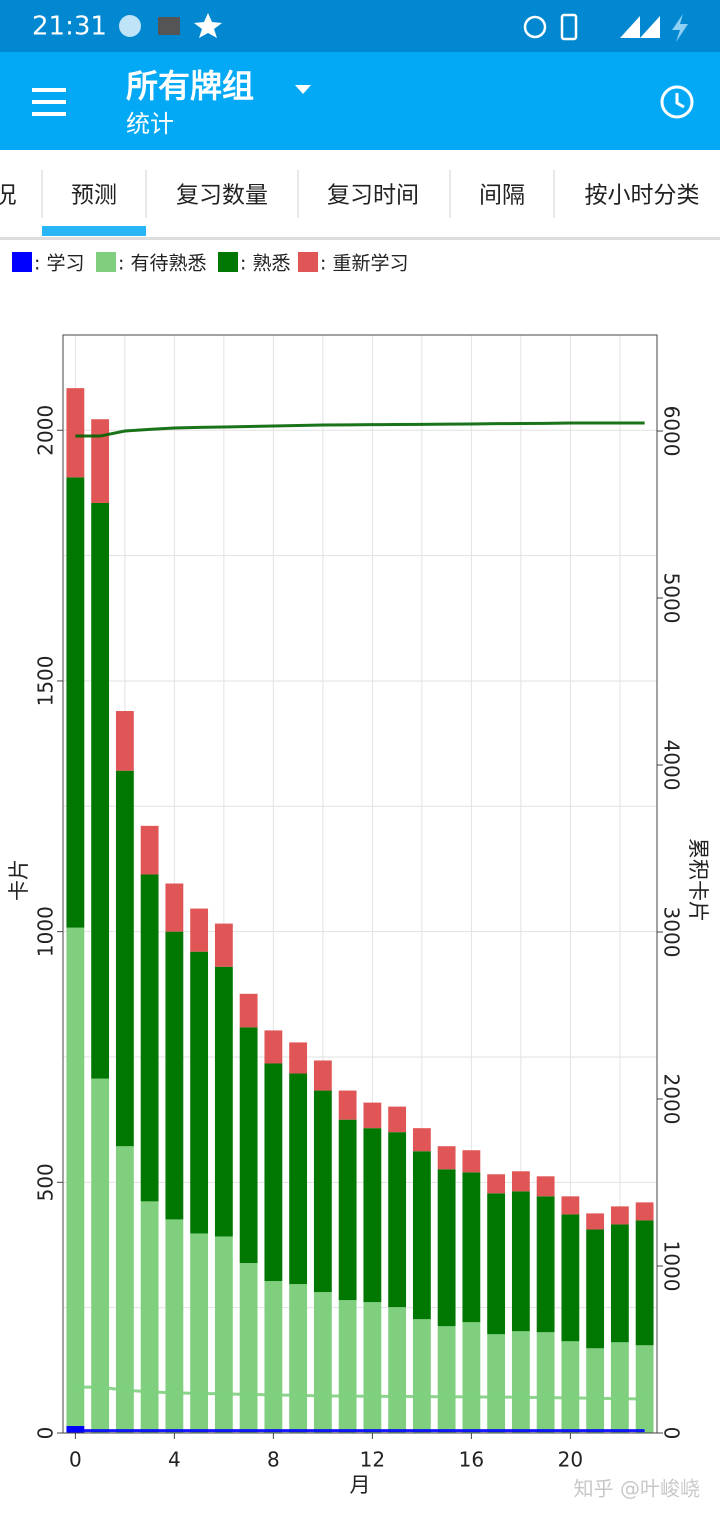 The image size is (720, 1520). What do you see at coordinates (698, 880) in the screenshot?
I see `y2-axis-label: 累积卡片` at bounding box center [698, 880].